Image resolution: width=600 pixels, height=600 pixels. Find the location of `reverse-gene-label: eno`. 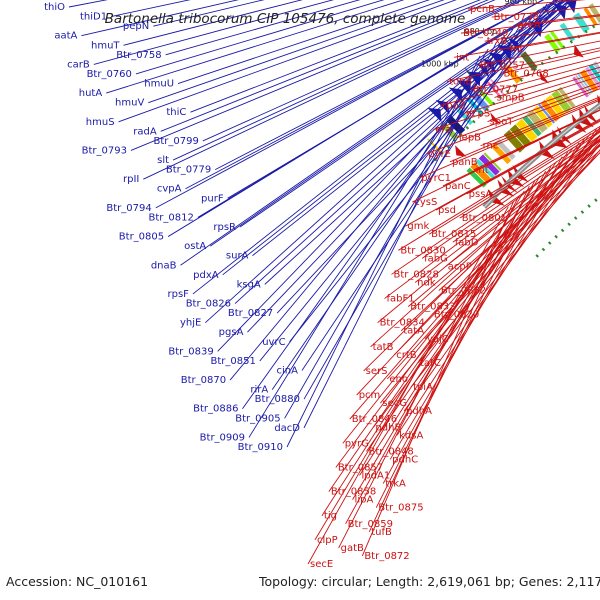

reverse-gene-label: eno is located at coordinates (398, 379).